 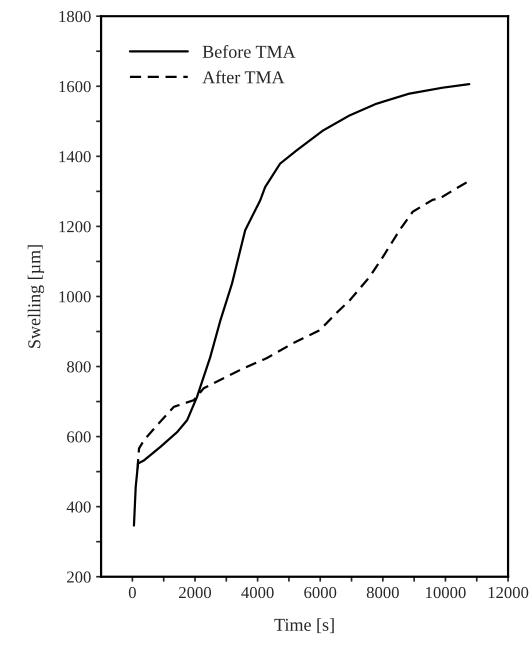 What do you see at coordinates (78, 366) in the screenshot?
I see `y-tick-label: 800` at bounding box center [78, 366].